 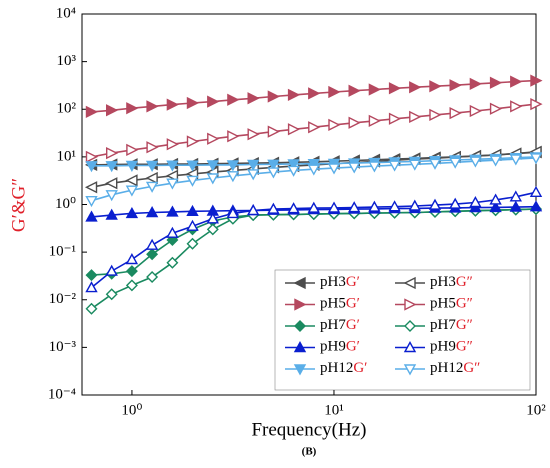 I want to click on y-tick-label: 10⁻², so click(x=63, y=299).